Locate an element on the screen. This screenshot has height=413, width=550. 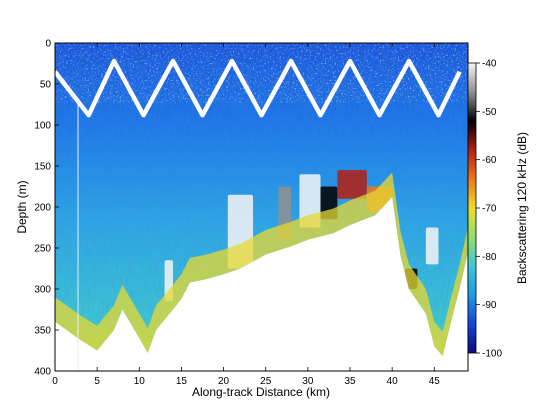
y-tick-label: 0 is located at coordinates (48, 44).